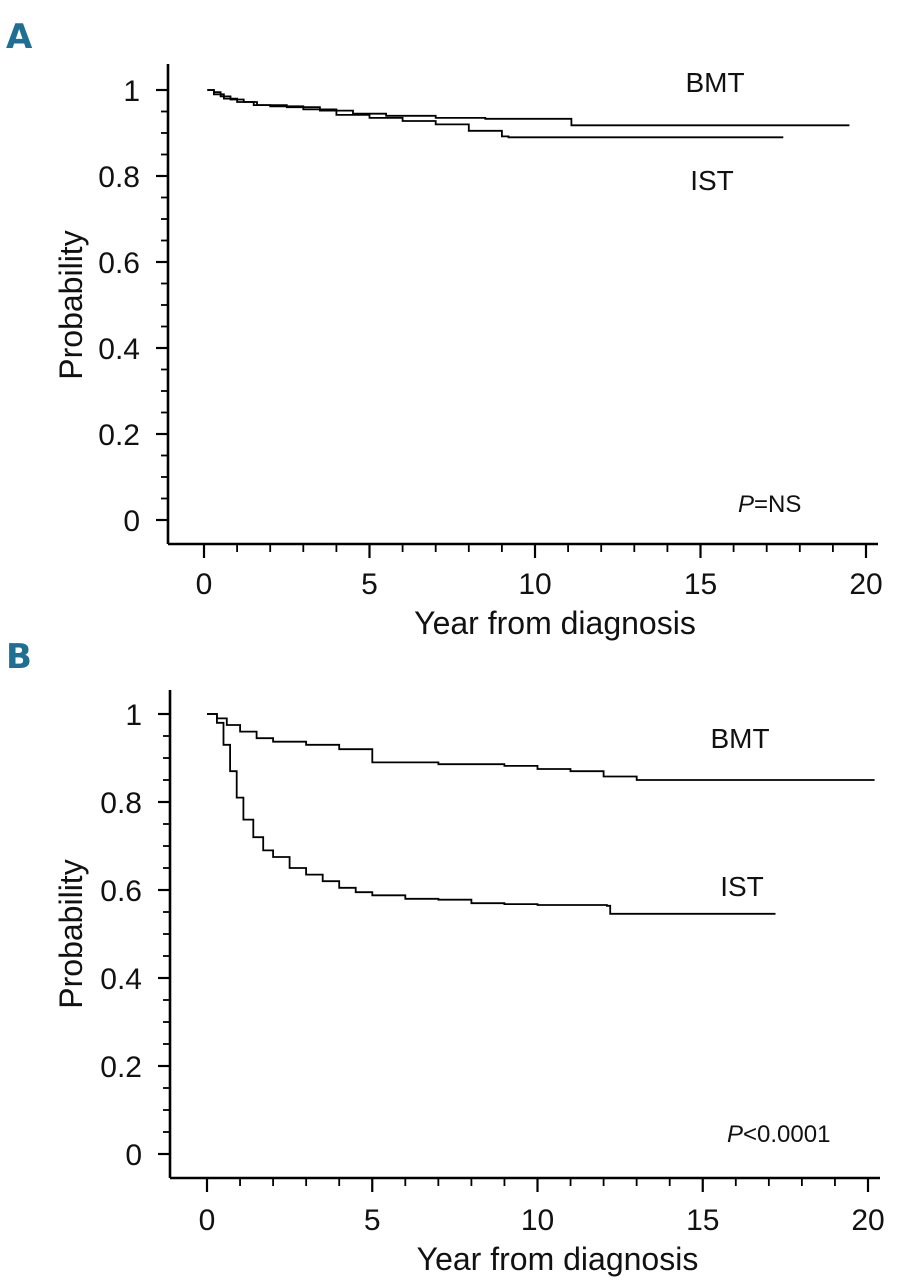 This screenshot has width=906, height=1280. What do you see at coordinates (19, 657) in the screenshot?
I see `panel-letter: B` at bounding box center [19, 657].